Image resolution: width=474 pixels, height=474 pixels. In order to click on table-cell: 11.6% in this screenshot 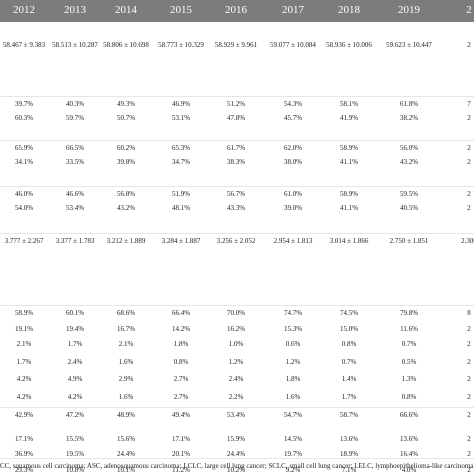, I will do `click(409, 329)`.